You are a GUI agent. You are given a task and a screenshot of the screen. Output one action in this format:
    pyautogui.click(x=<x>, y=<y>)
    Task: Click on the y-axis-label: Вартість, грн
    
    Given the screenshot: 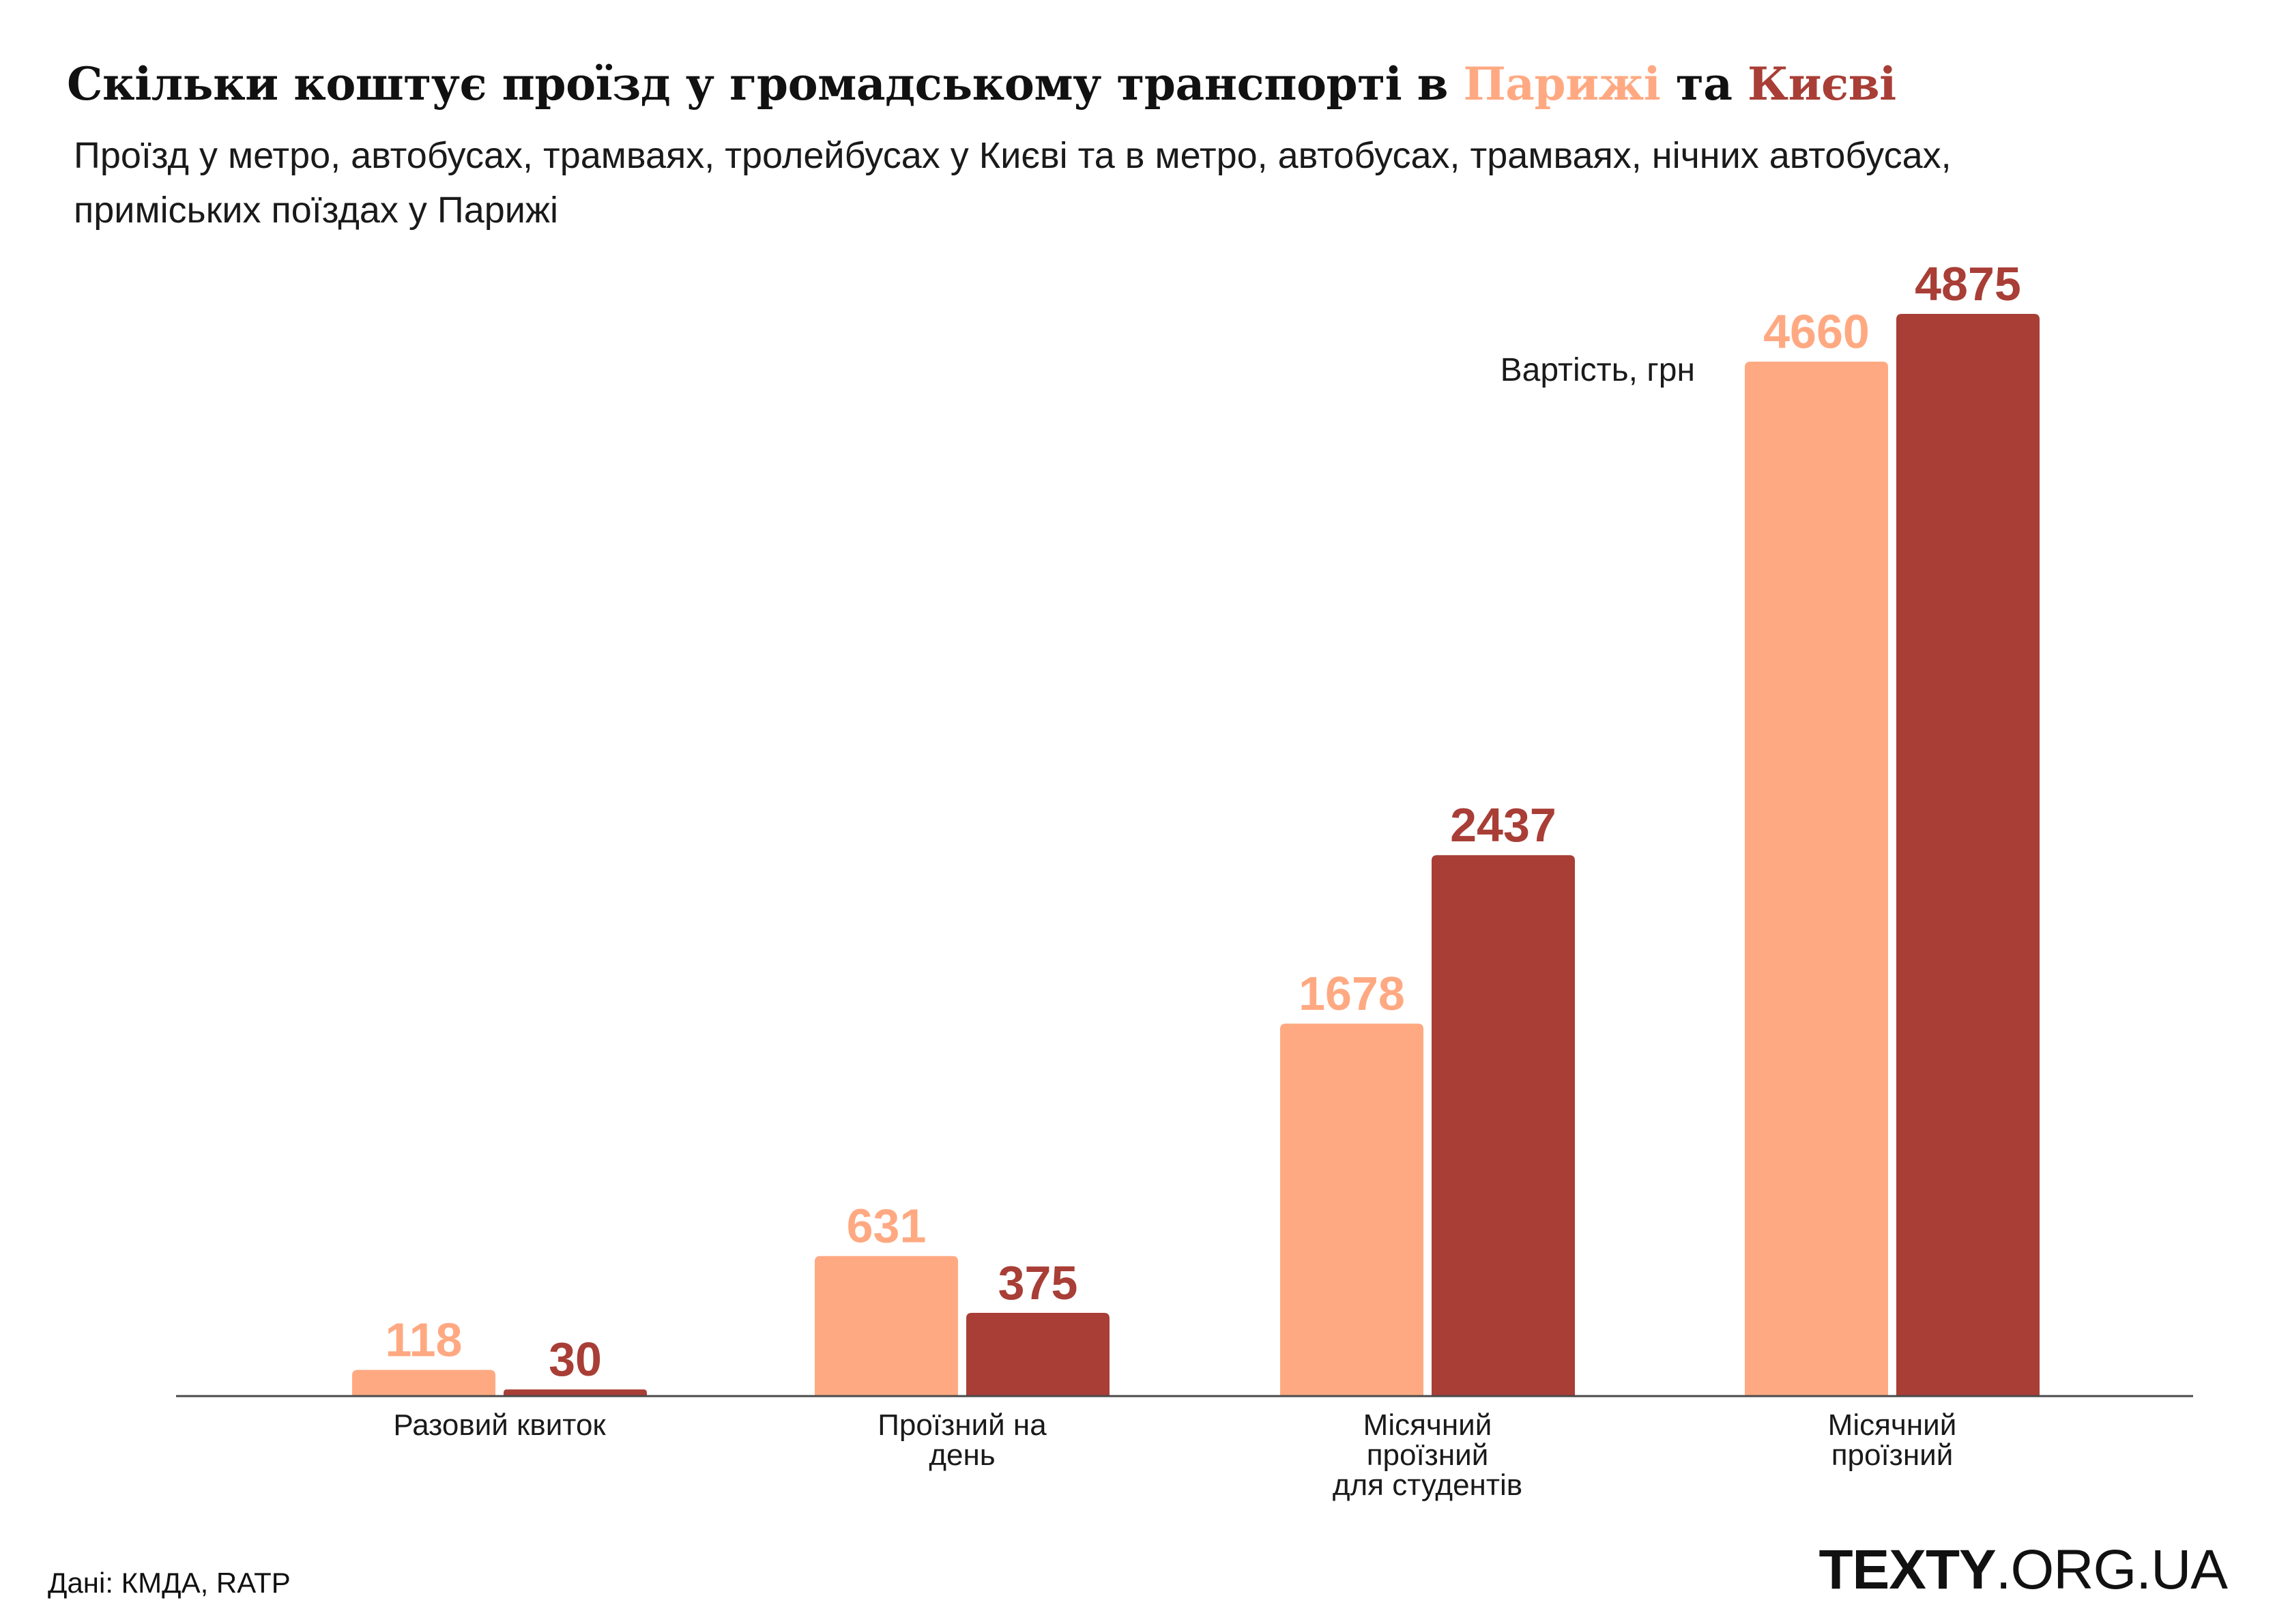 What is the action you would take?
    pyautogui.click(x=1598, y=370)
    